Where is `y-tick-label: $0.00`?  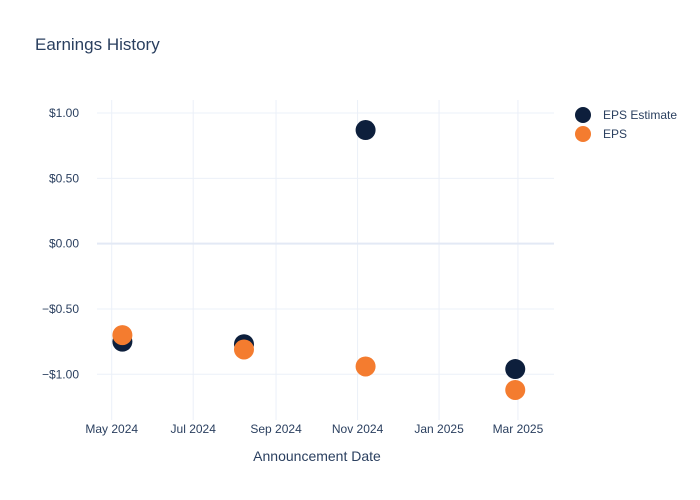 y-tick-label: $0.00 is located at coordinates (64, 244).